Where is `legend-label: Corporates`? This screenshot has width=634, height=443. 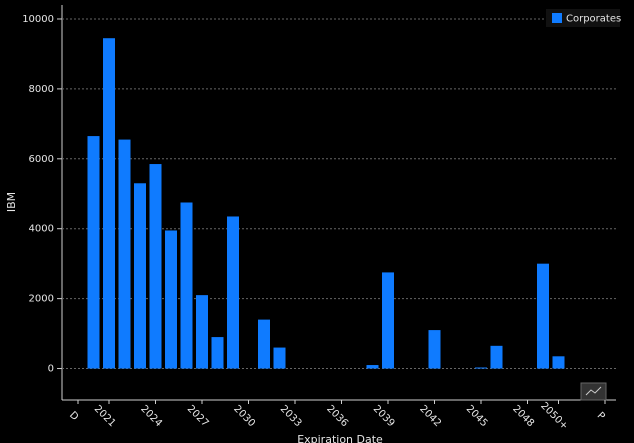
legend-label: Corporates is located at coordinates (593, 19).